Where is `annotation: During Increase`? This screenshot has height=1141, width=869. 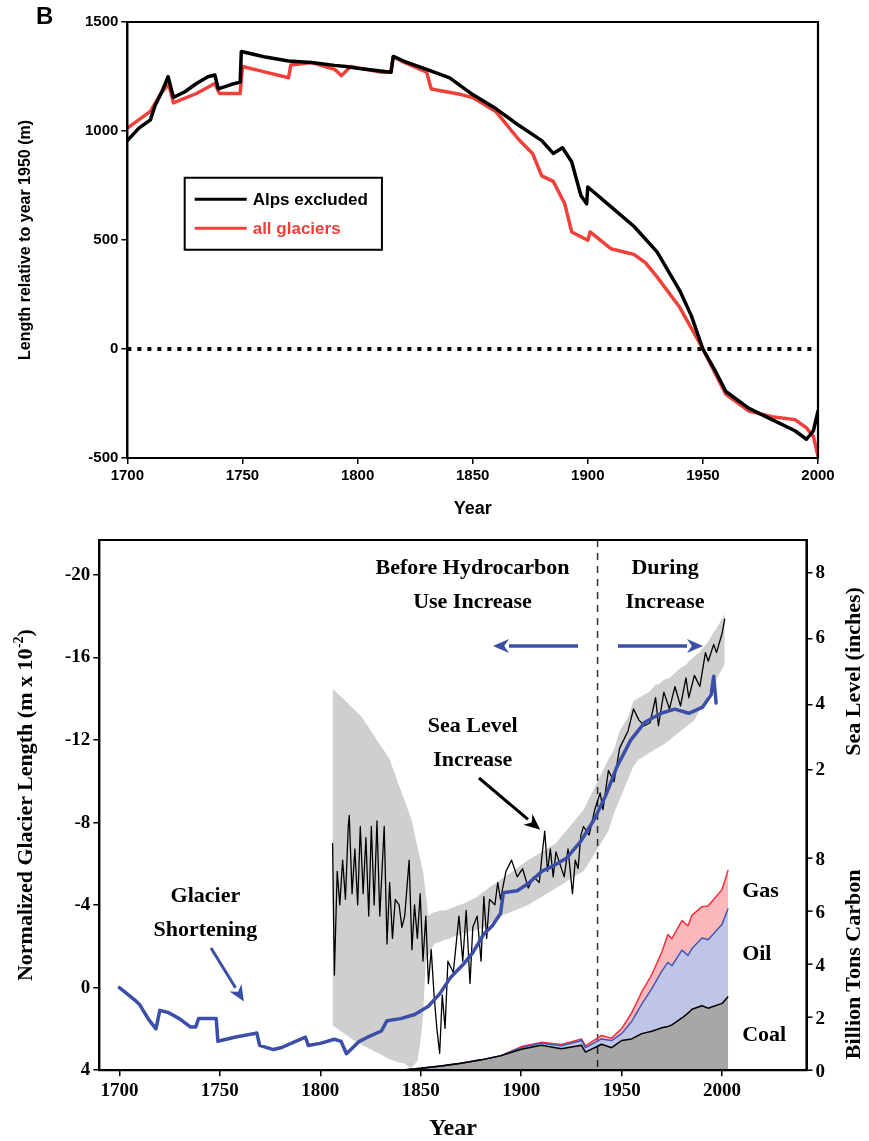
annotation: During Increase is located at coordinates (665, 584).